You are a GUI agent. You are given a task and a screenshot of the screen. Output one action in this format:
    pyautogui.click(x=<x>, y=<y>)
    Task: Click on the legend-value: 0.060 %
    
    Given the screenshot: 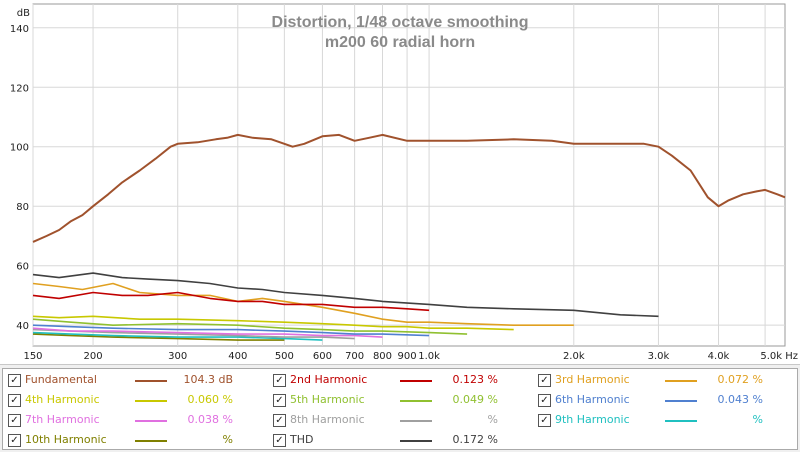 What is the action you would take?
    pyautogui.click(x=210, y=399)
    